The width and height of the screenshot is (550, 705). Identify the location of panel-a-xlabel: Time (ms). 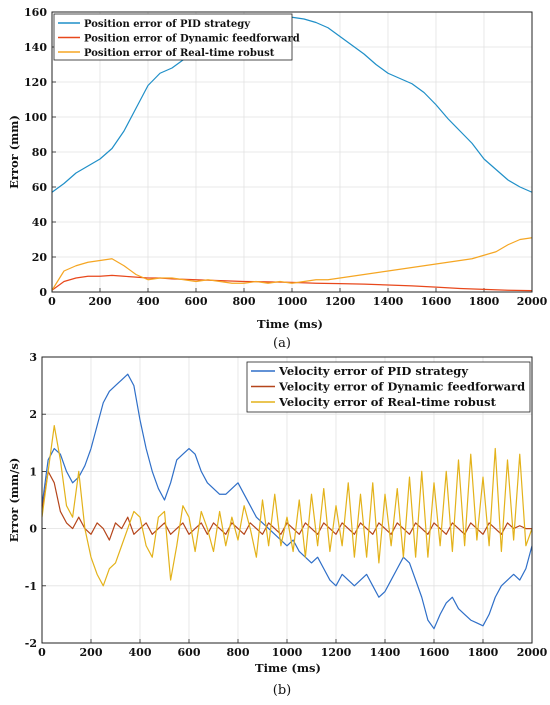
(290, 324).